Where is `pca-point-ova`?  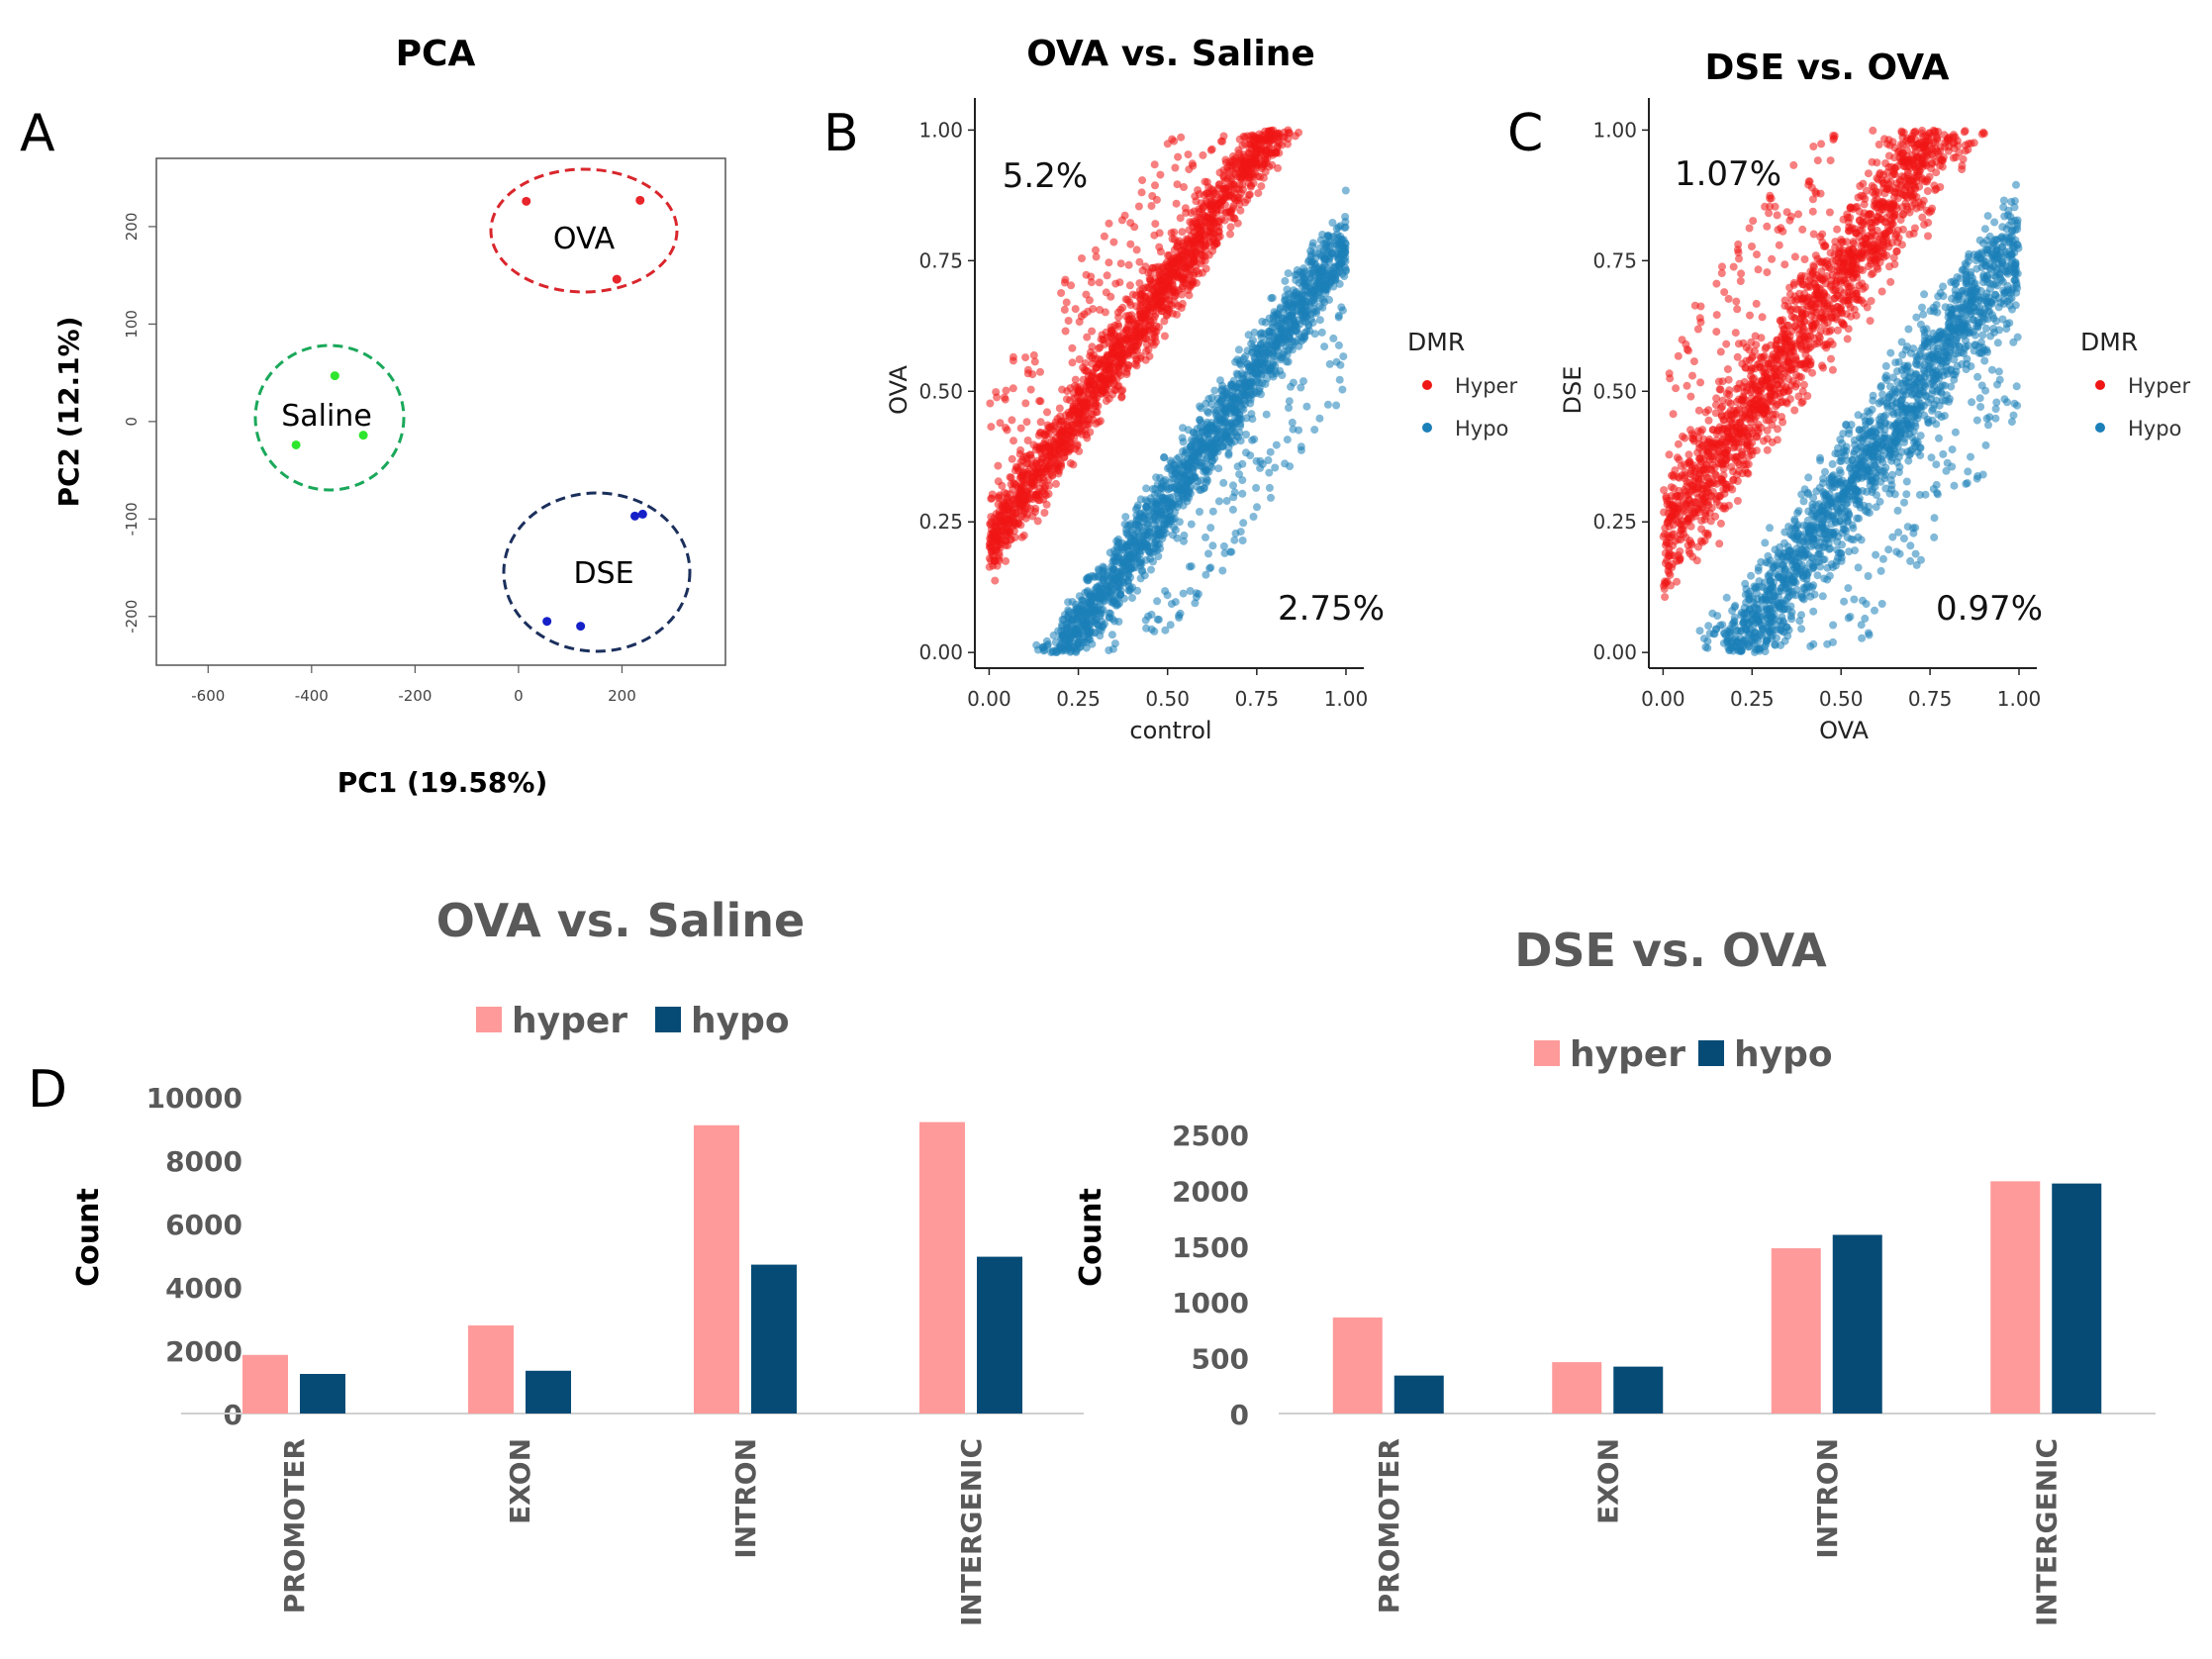 pca-point-ova is located at coordinates (526, 201).